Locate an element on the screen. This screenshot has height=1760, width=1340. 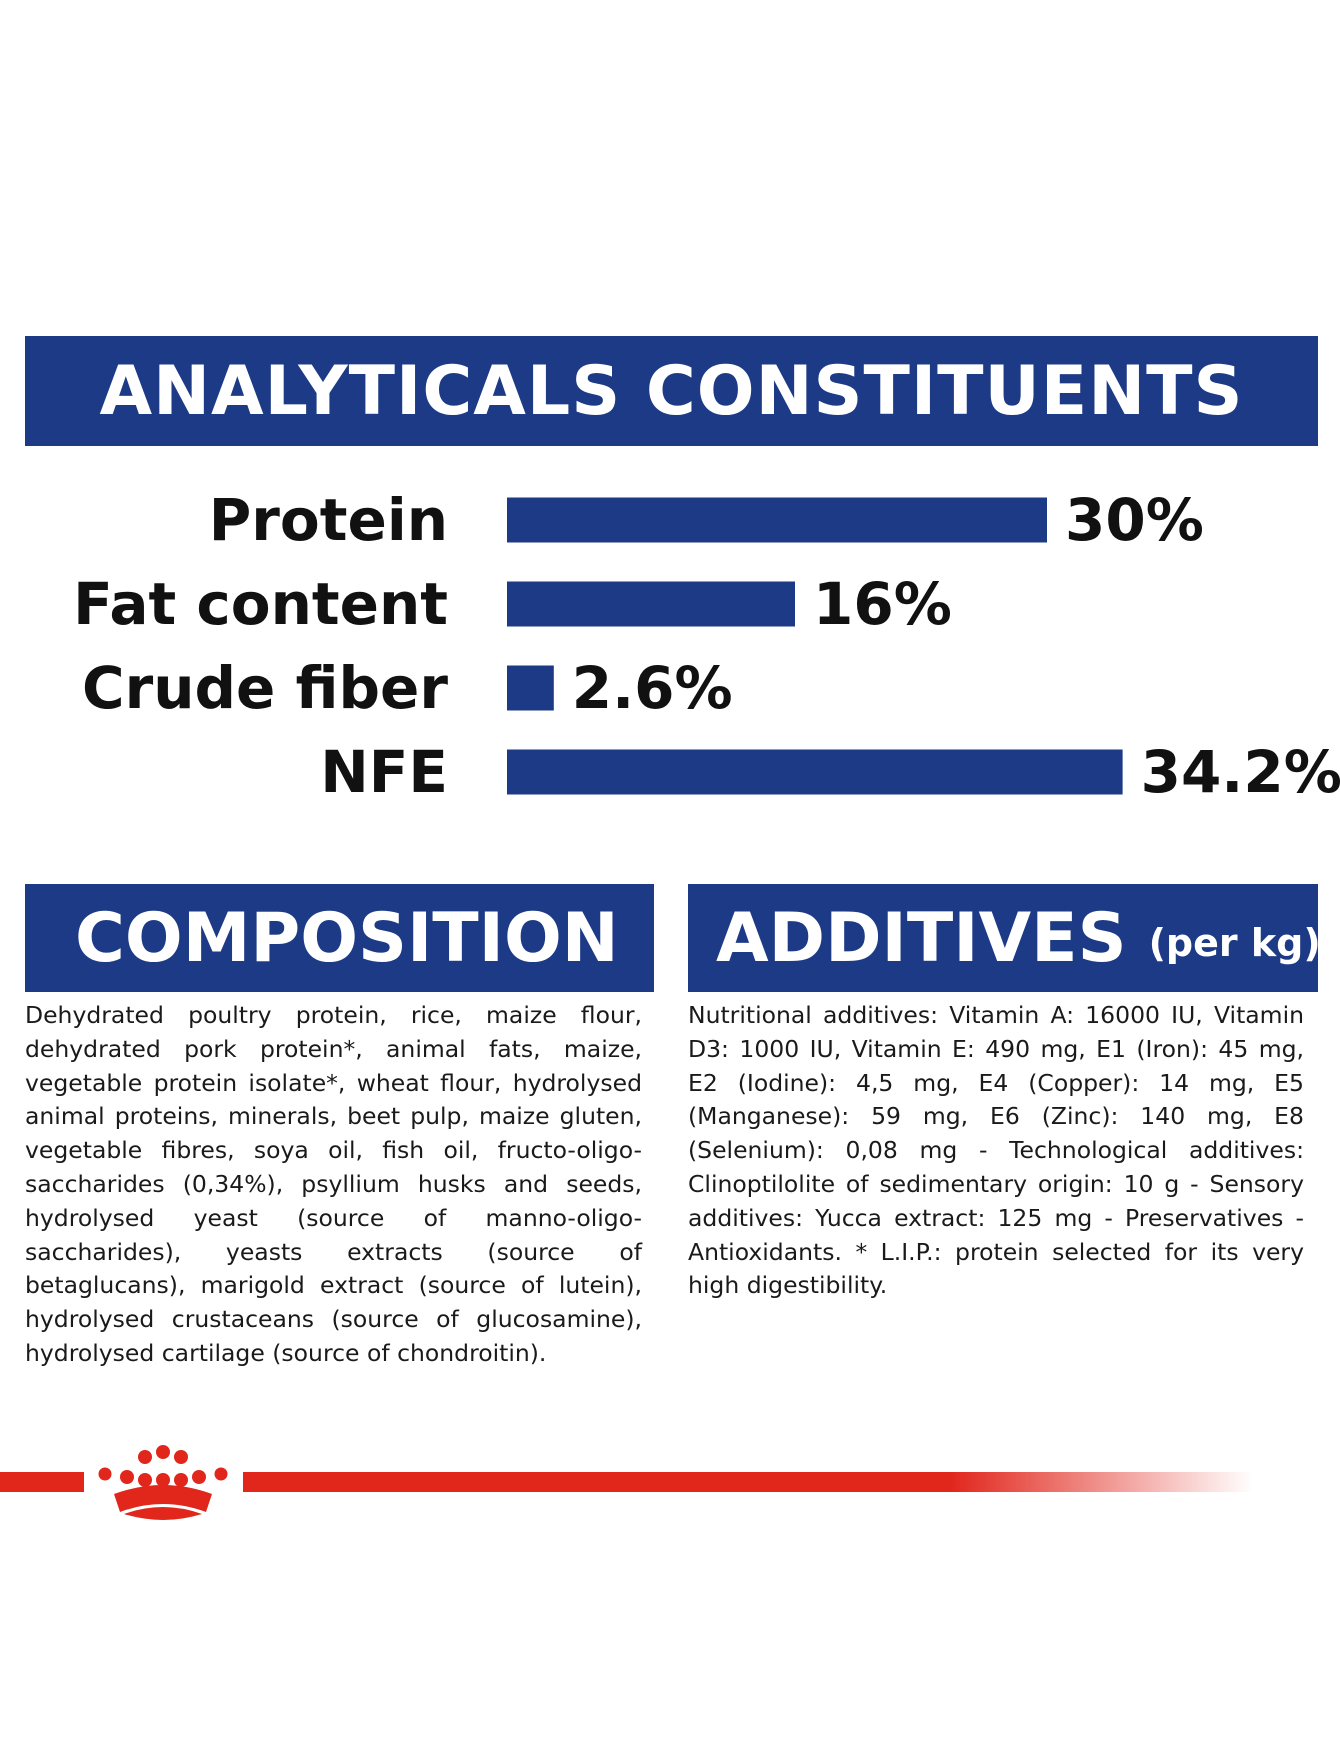
composition-header: COMPOSITION is located at coordinates (339, 938).